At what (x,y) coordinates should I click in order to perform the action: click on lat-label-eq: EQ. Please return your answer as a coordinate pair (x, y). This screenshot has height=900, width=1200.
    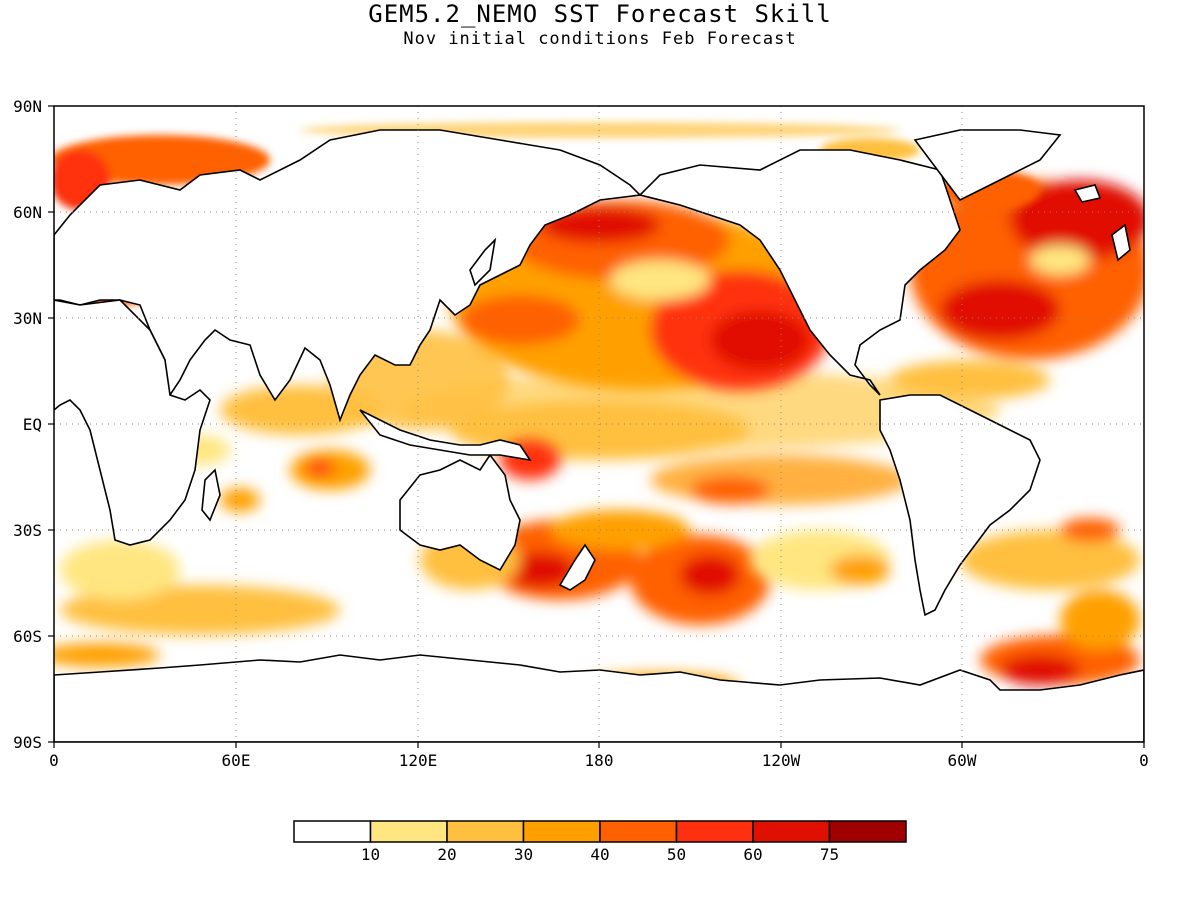
    Looking at the image, I should click on (32, 424).